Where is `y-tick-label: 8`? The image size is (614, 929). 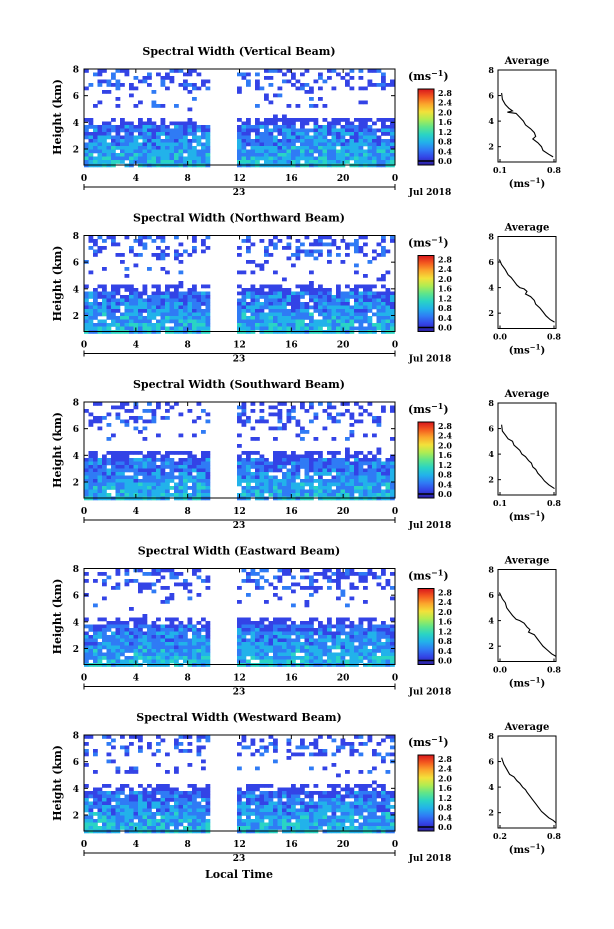
y-tick-label: 8 is located at coordinates (76, 570).